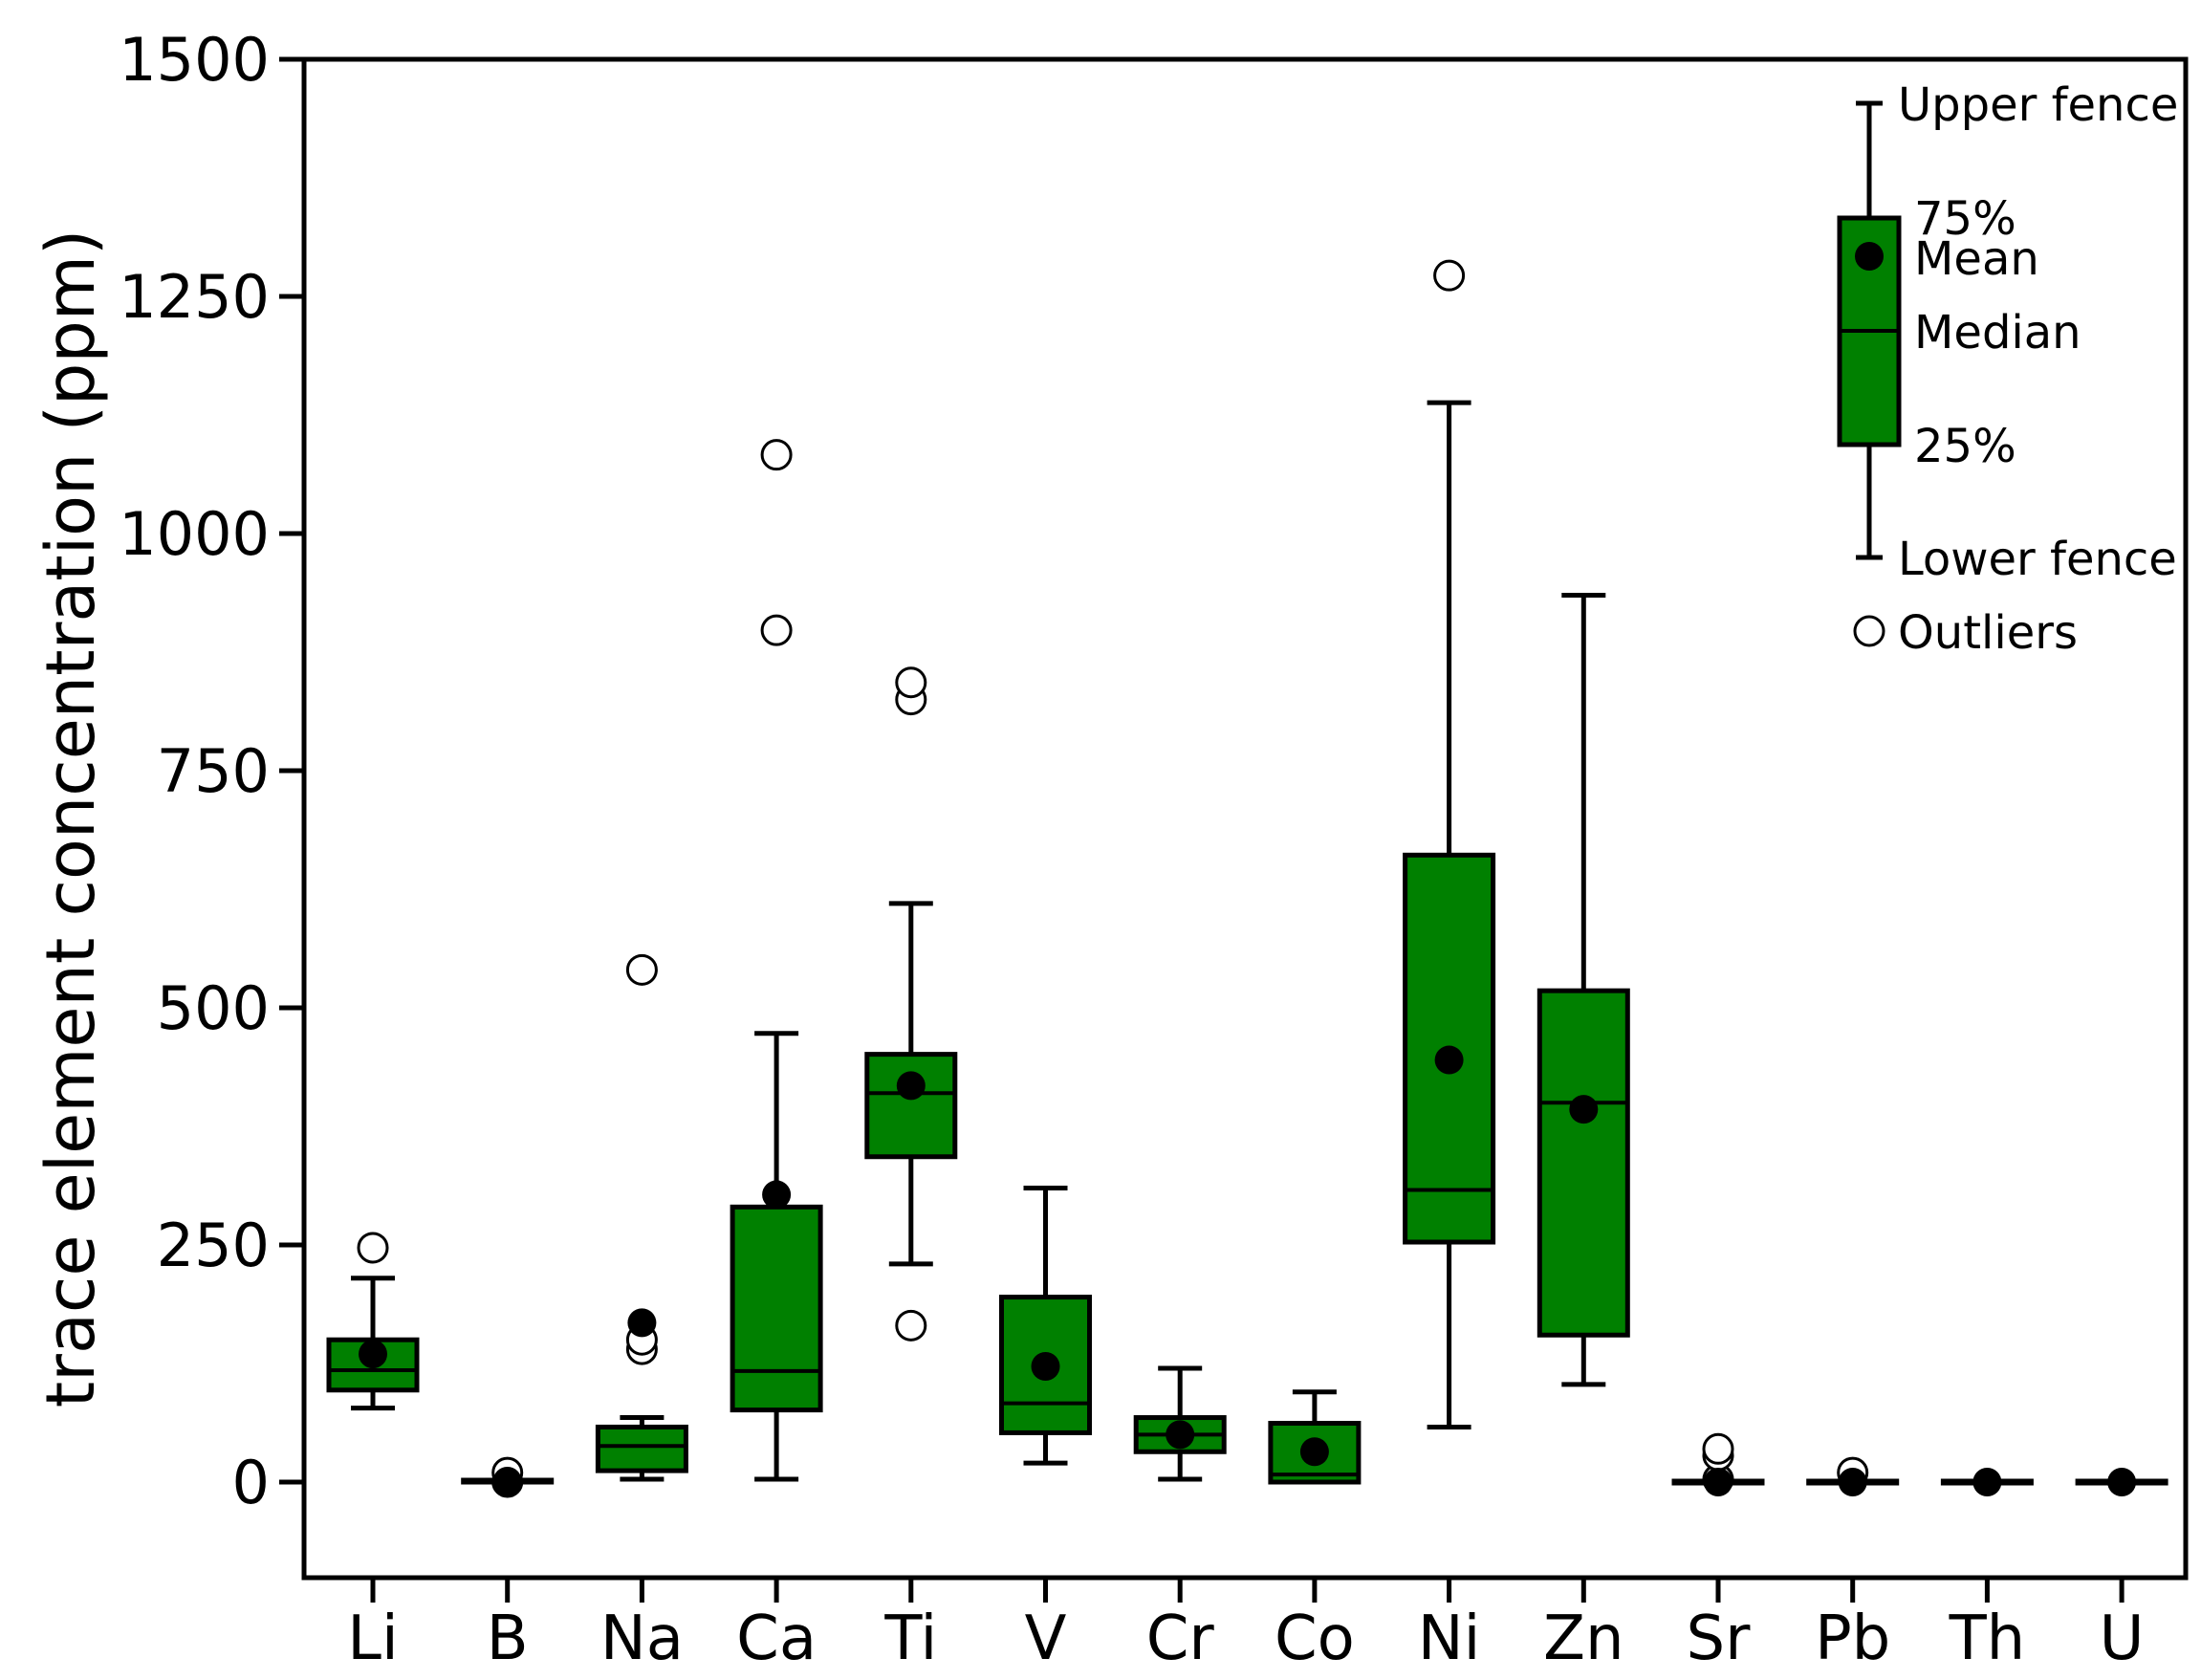 The height and width of the screenshot is (1680, 2201). I want to click on x-category-label: Ti, so click(910, 1639).